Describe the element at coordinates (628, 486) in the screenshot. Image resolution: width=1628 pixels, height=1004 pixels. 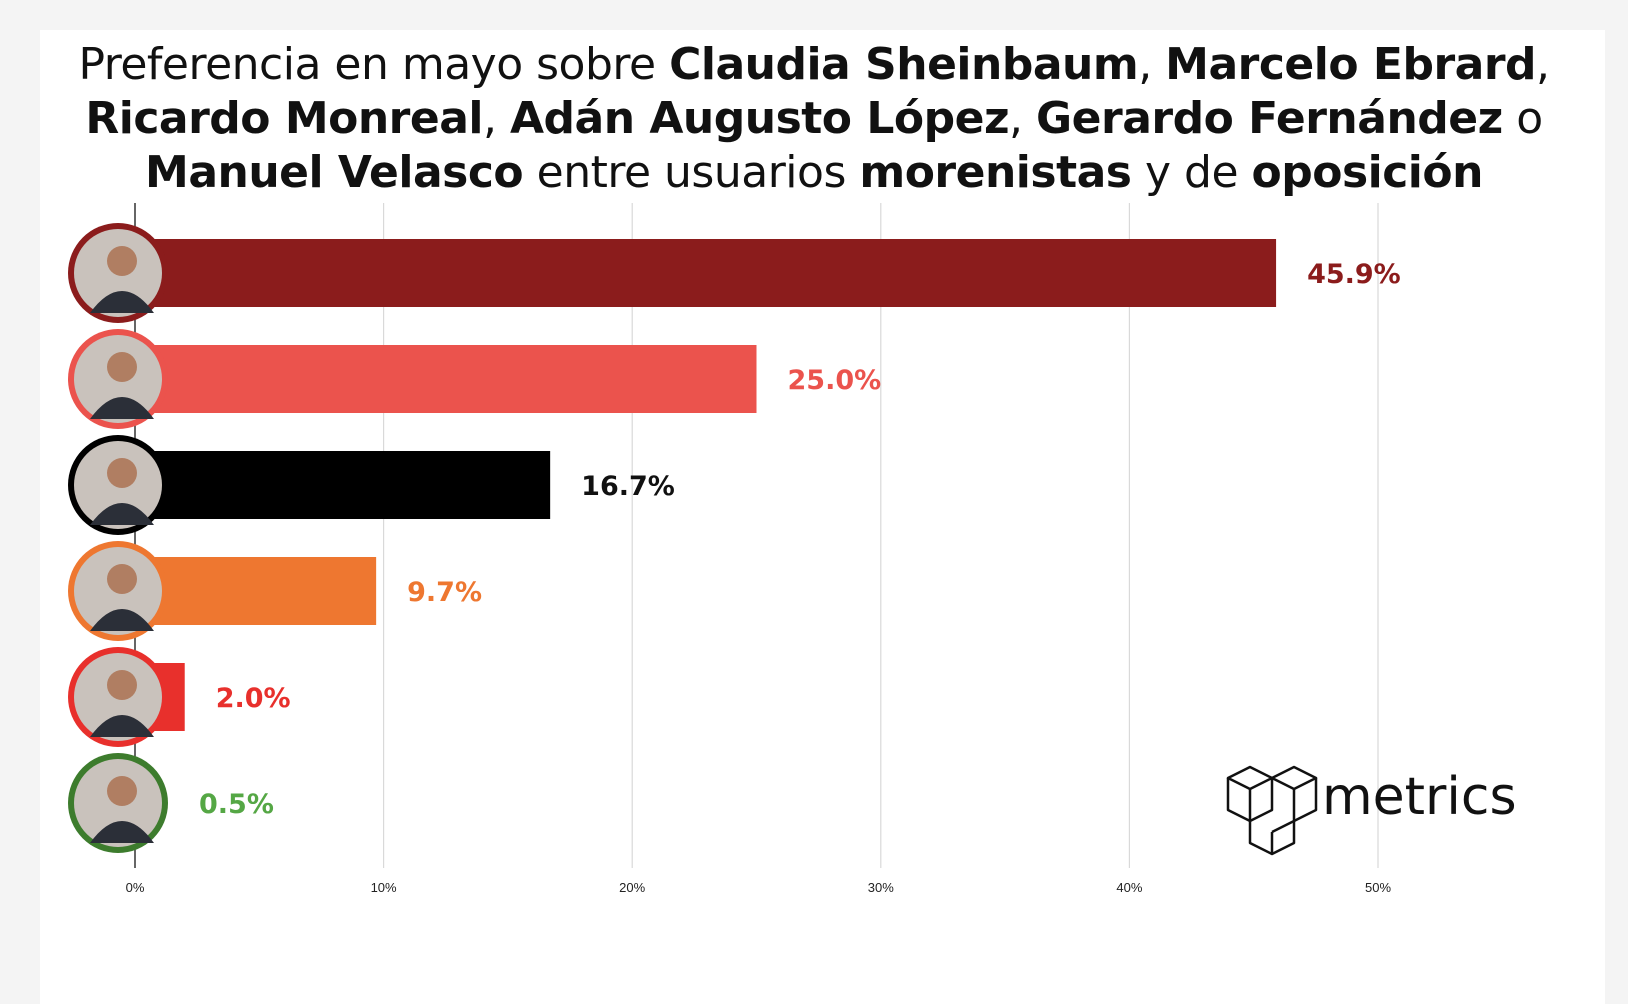
I see `value-label: 16.7%` at that location.